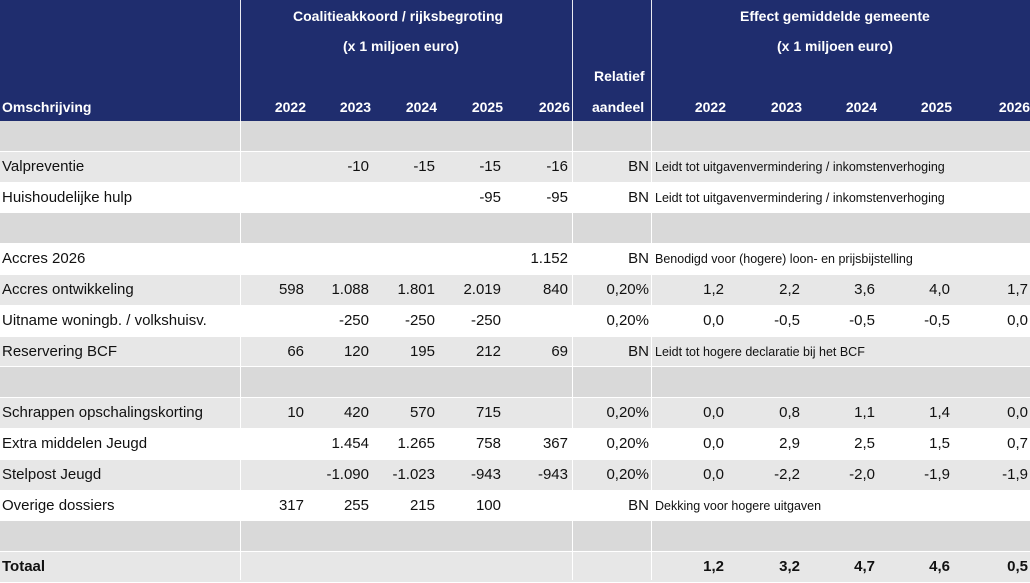  I want to click on budget-value: 10, so click(295, 413).